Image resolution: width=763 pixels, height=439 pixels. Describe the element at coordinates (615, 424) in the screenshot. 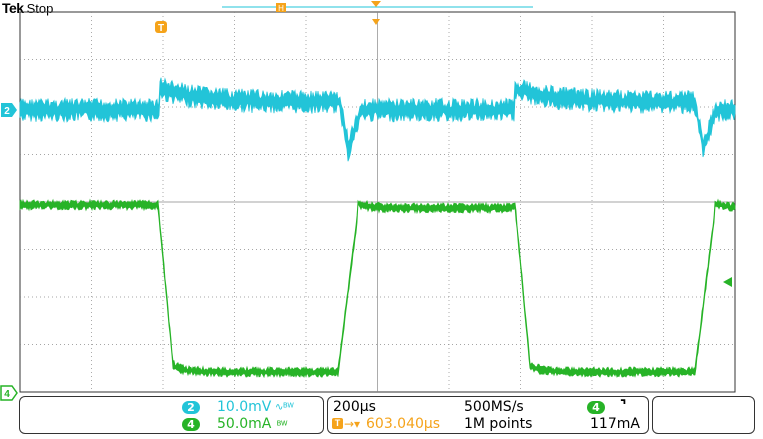

I see `trigger-level: 117mA` at that location.